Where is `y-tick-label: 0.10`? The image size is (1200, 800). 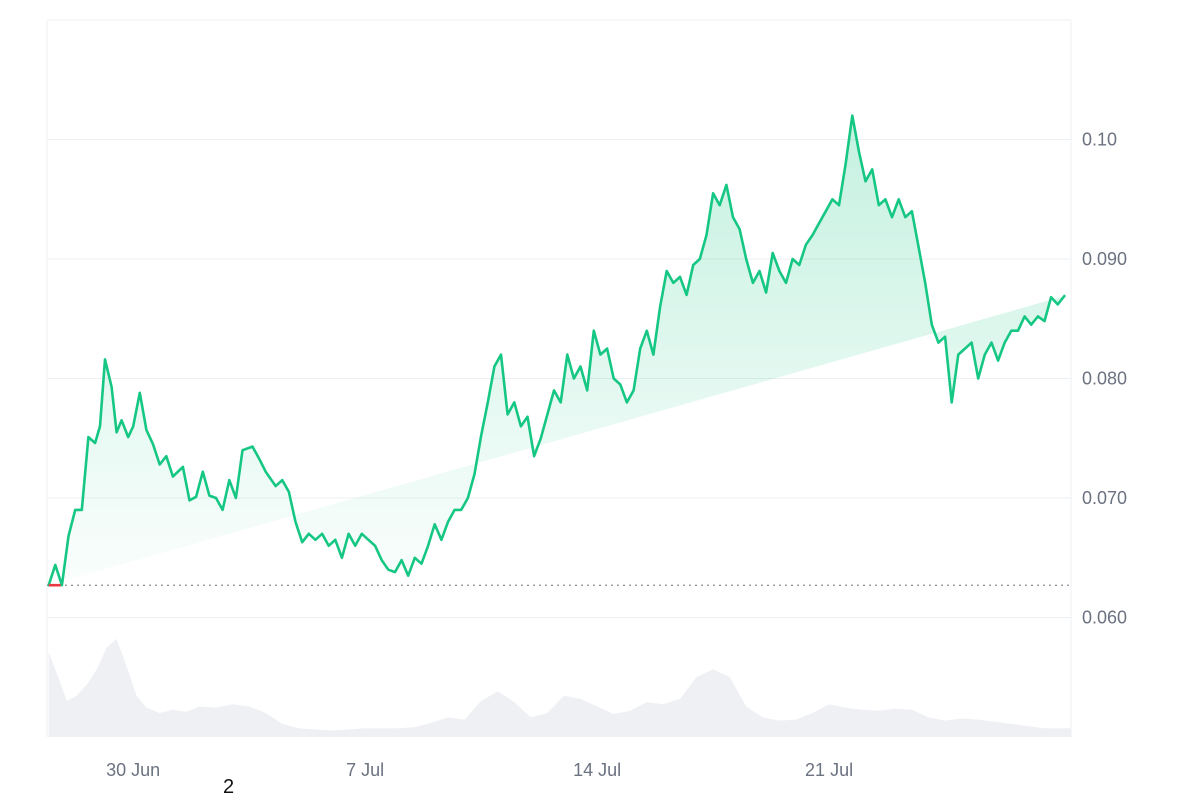 y-tick-label: 0.10 is located at coordinates (1099, 140).